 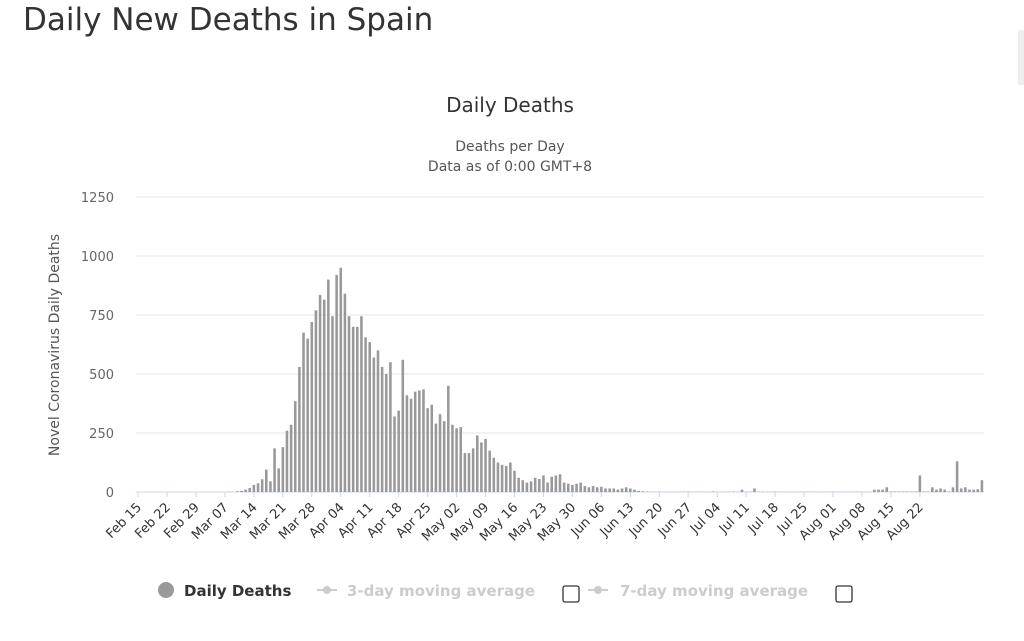 What do you see at coordinates (426, 591) in the screenshot?
I see `legend-item-3-day-moving-average: 3-day moving average` at bounding box center [426, 591].